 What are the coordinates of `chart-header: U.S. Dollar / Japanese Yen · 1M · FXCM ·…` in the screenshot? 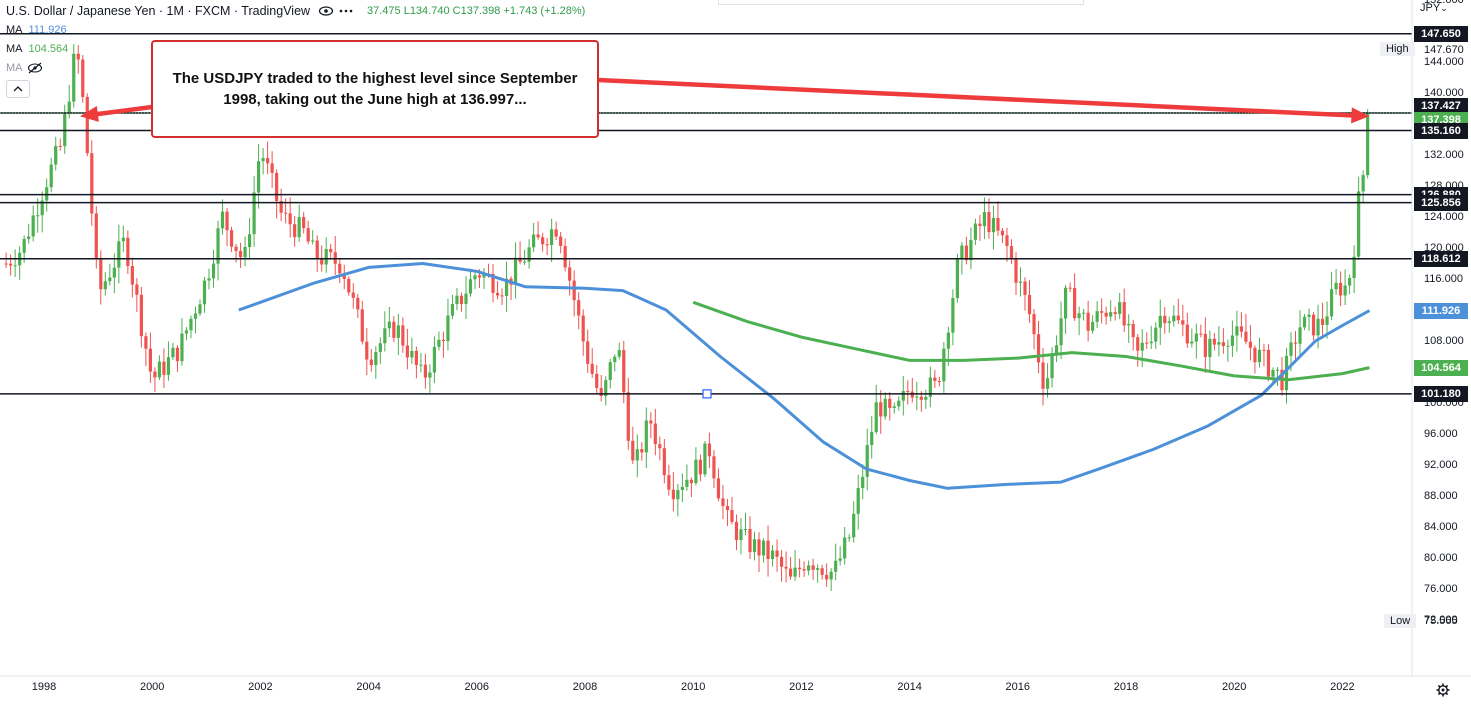 It's located at (180, 11).